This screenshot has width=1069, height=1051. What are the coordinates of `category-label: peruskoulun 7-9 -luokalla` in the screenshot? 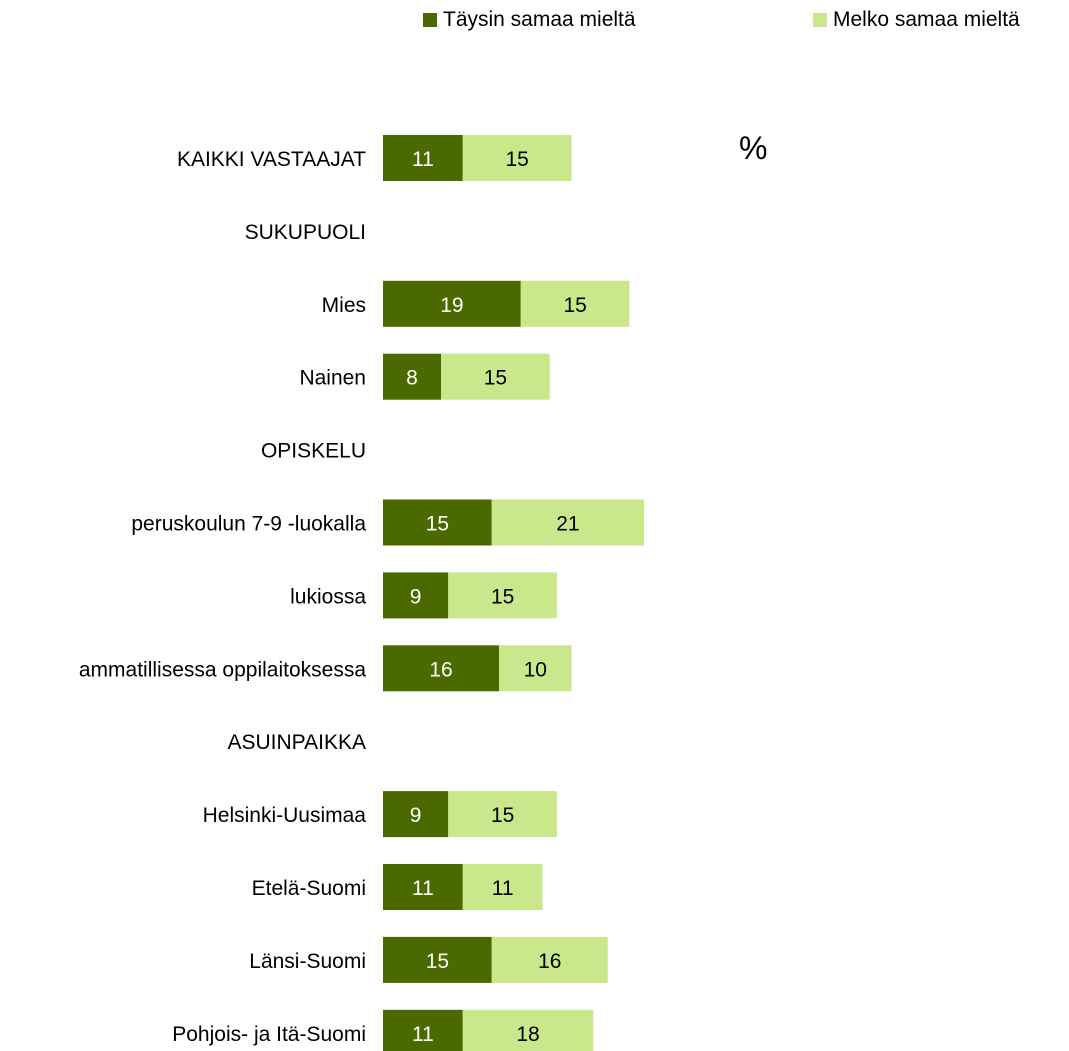 It's located at (248, 524).